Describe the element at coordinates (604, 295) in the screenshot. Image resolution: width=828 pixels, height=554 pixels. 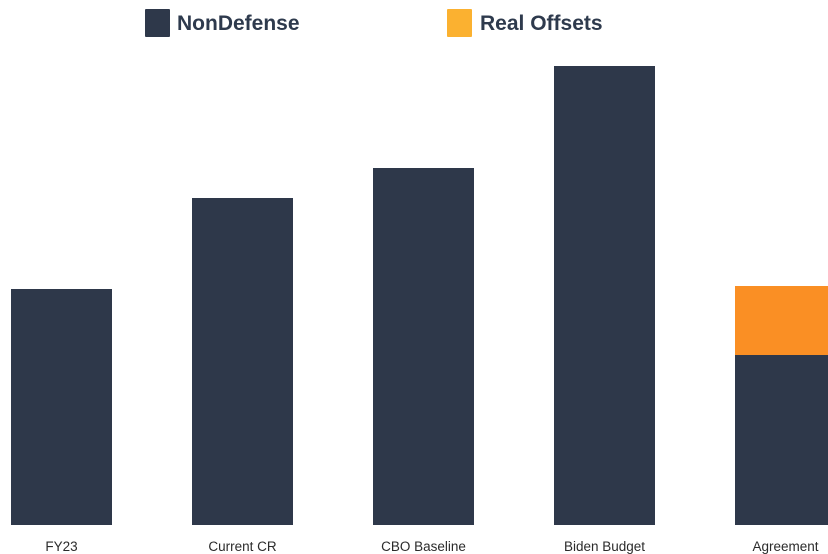
I see `bar-biden-budget-nondefense` at that location.